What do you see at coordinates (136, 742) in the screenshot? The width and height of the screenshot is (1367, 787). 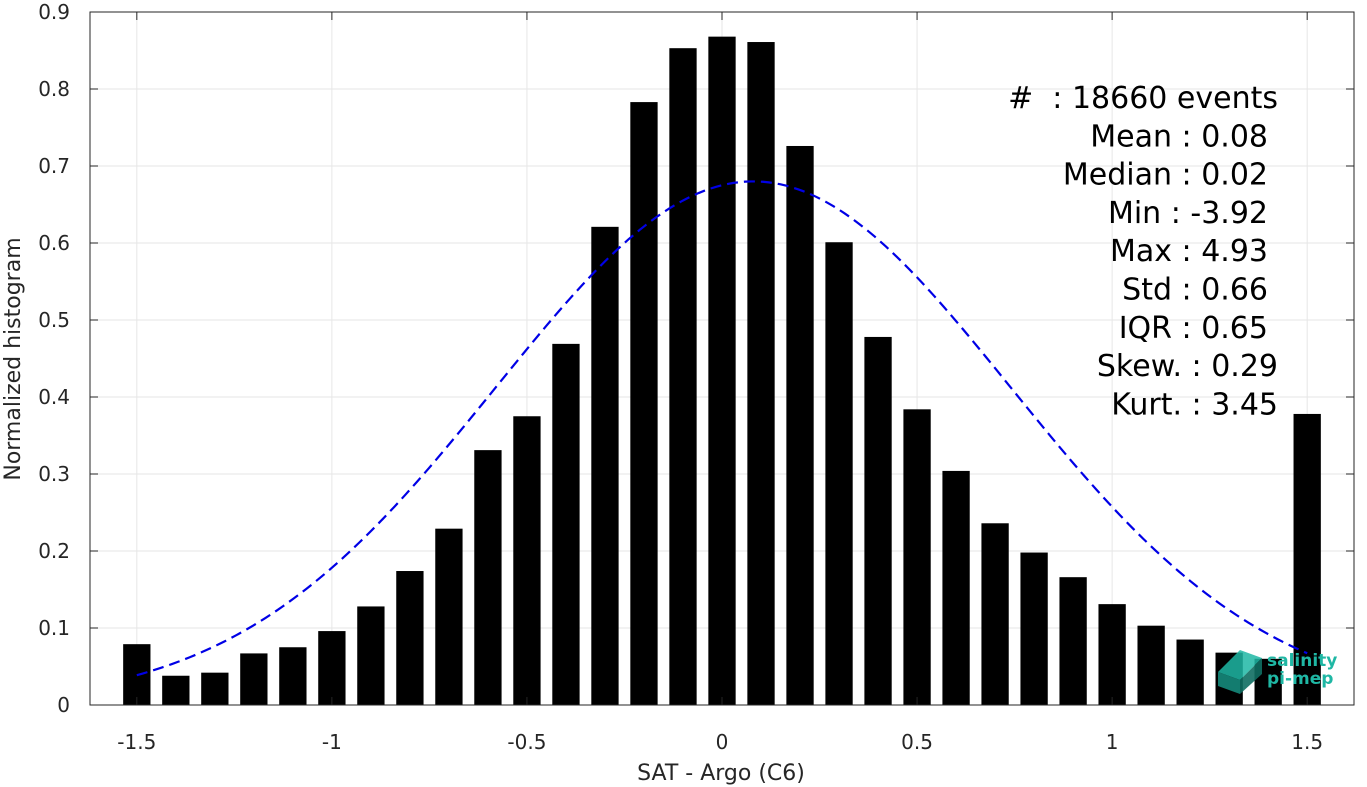 I see `x-tick-label: -1.5` at bounding box center [136, 742].